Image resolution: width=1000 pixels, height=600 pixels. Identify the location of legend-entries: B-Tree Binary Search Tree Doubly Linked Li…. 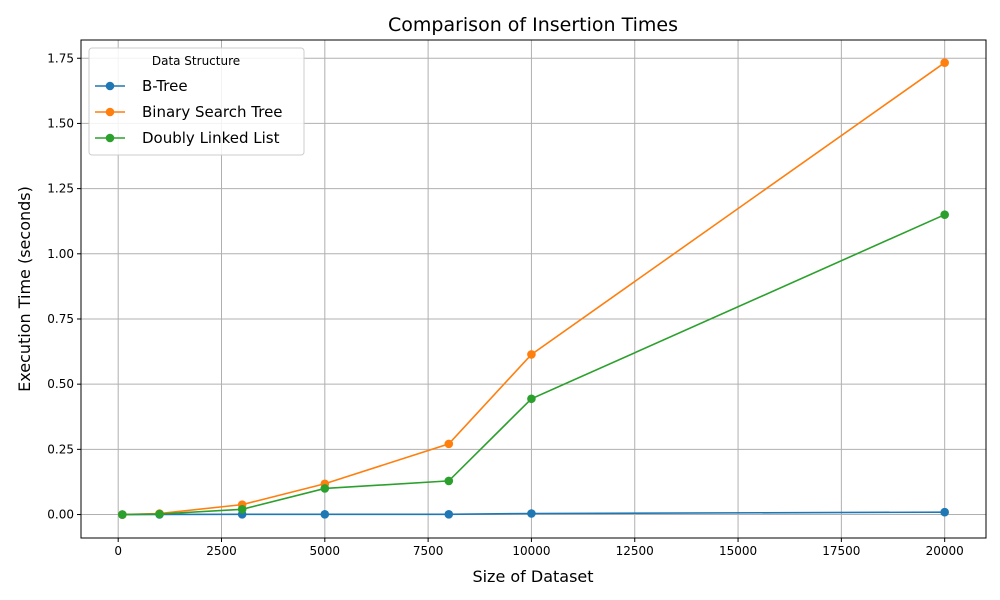
(189, 112).